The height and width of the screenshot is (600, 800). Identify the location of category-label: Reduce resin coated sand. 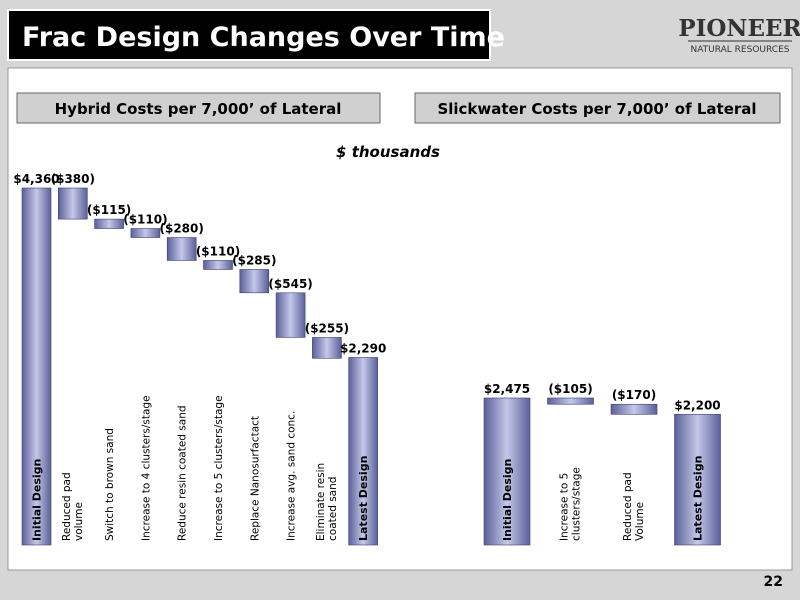
(183, 473).